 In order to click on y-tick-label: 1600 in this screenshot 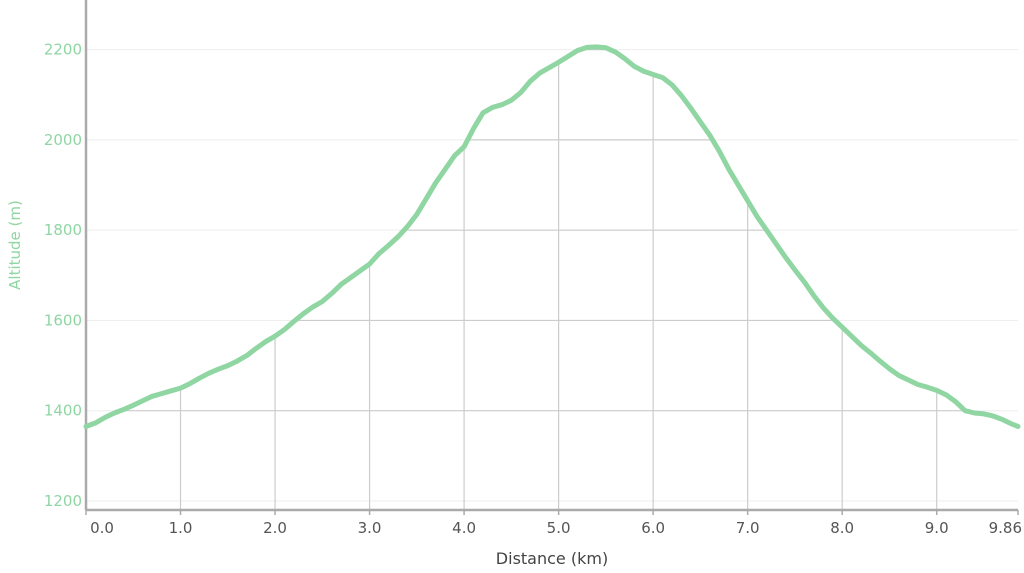, I will do `click(63, 320)`.